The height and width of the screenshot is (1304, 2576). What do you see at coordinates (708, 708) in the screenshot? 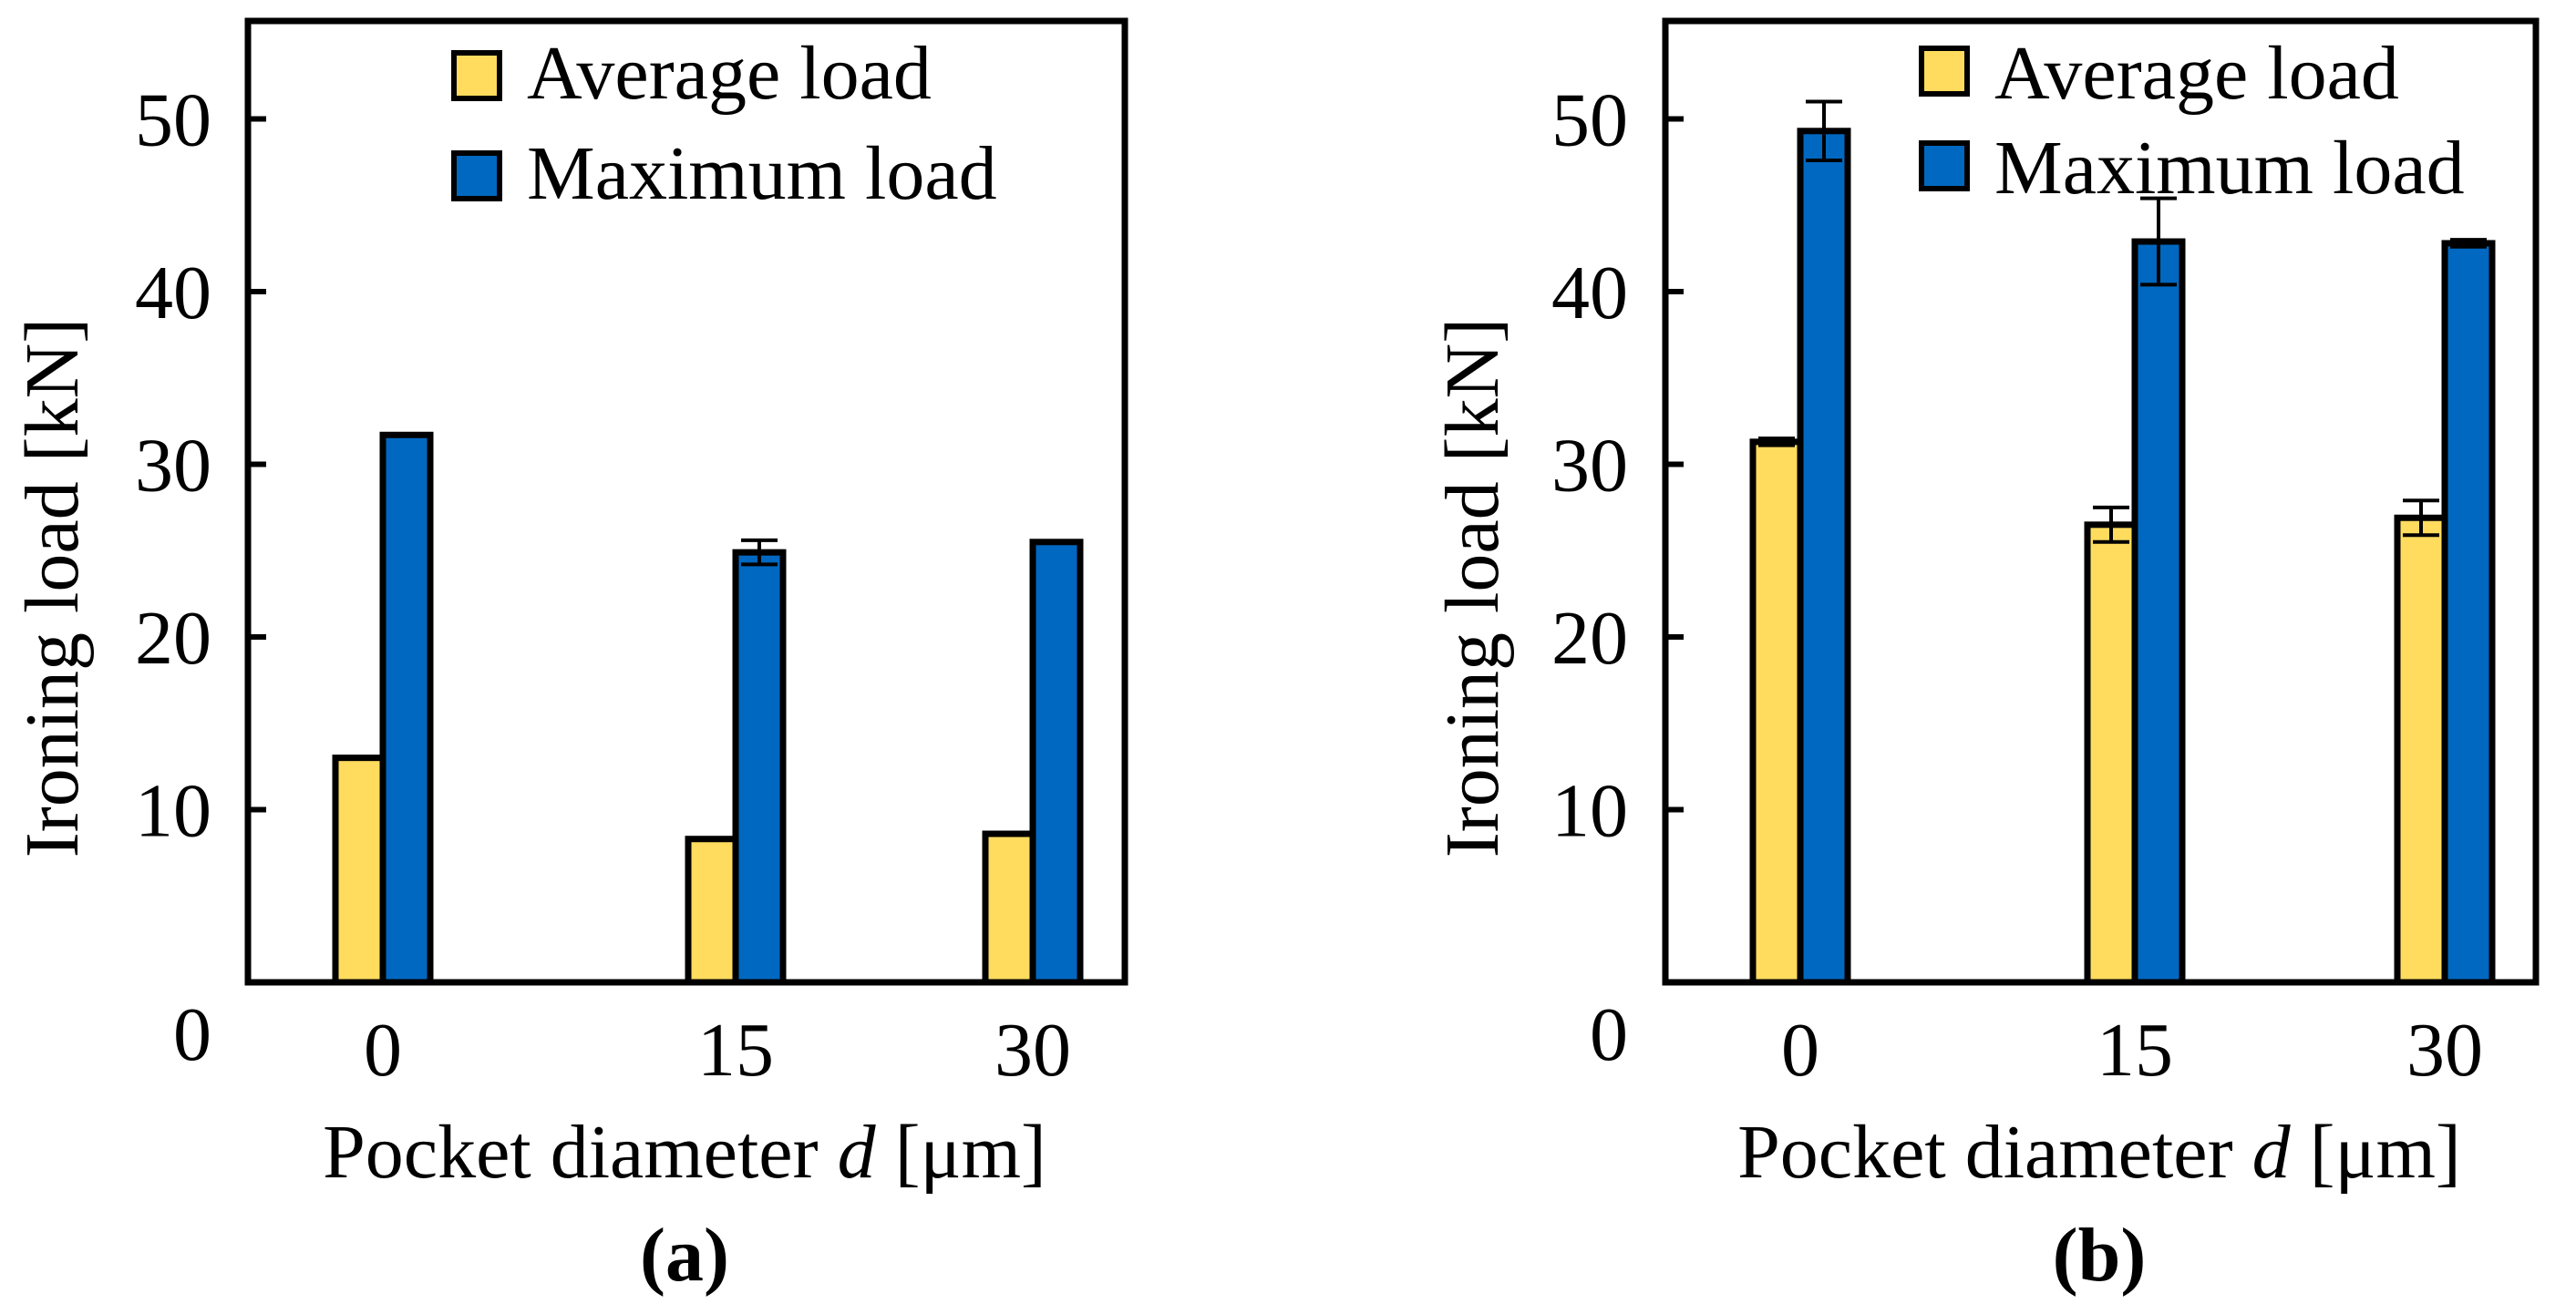
I see `bars` at bounding box center [708, 708].